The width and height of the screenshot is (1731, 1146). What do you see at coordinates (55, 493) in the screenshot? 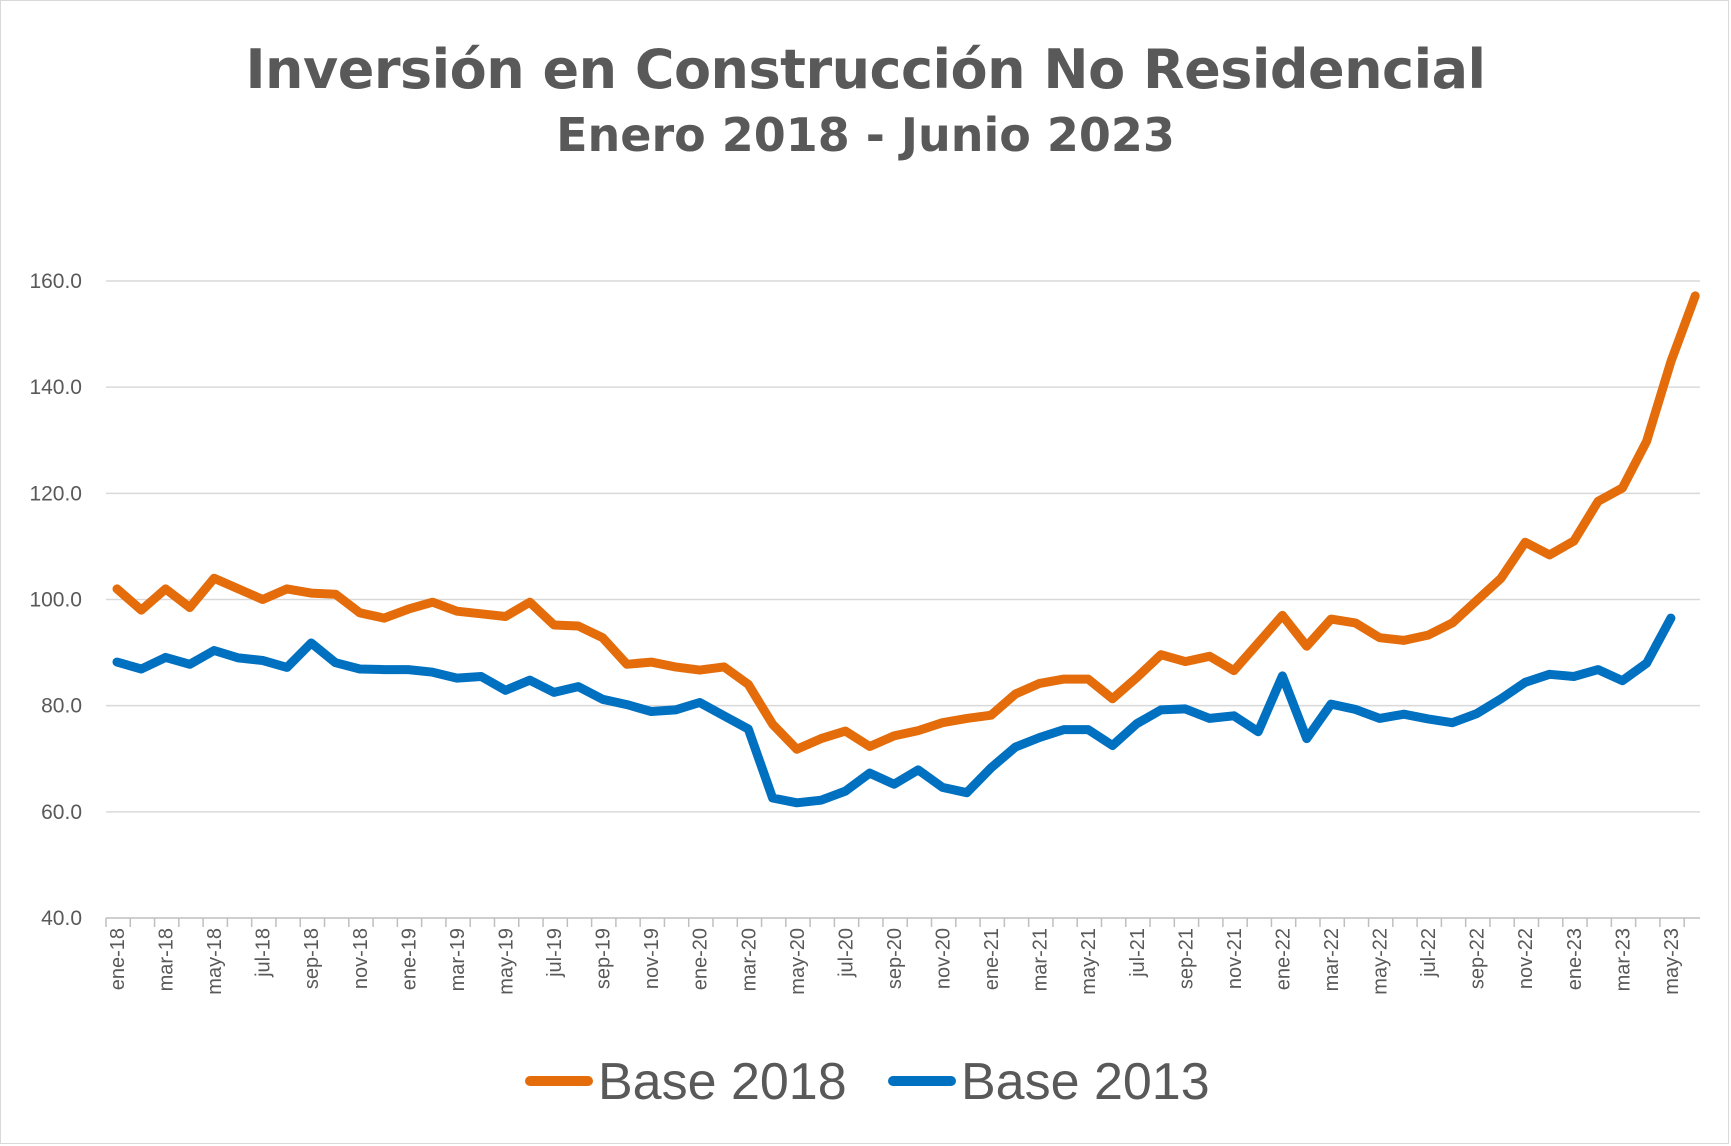
I see `y-tick-label: 120.0` at bounding box center [55, 493].